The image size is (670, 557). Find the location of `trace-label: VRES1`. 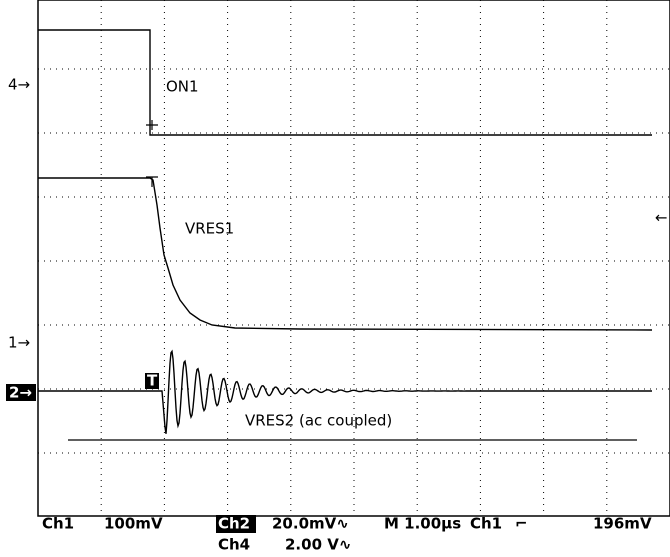

trace-label: VRES1 is located at coordinates (209, 229).